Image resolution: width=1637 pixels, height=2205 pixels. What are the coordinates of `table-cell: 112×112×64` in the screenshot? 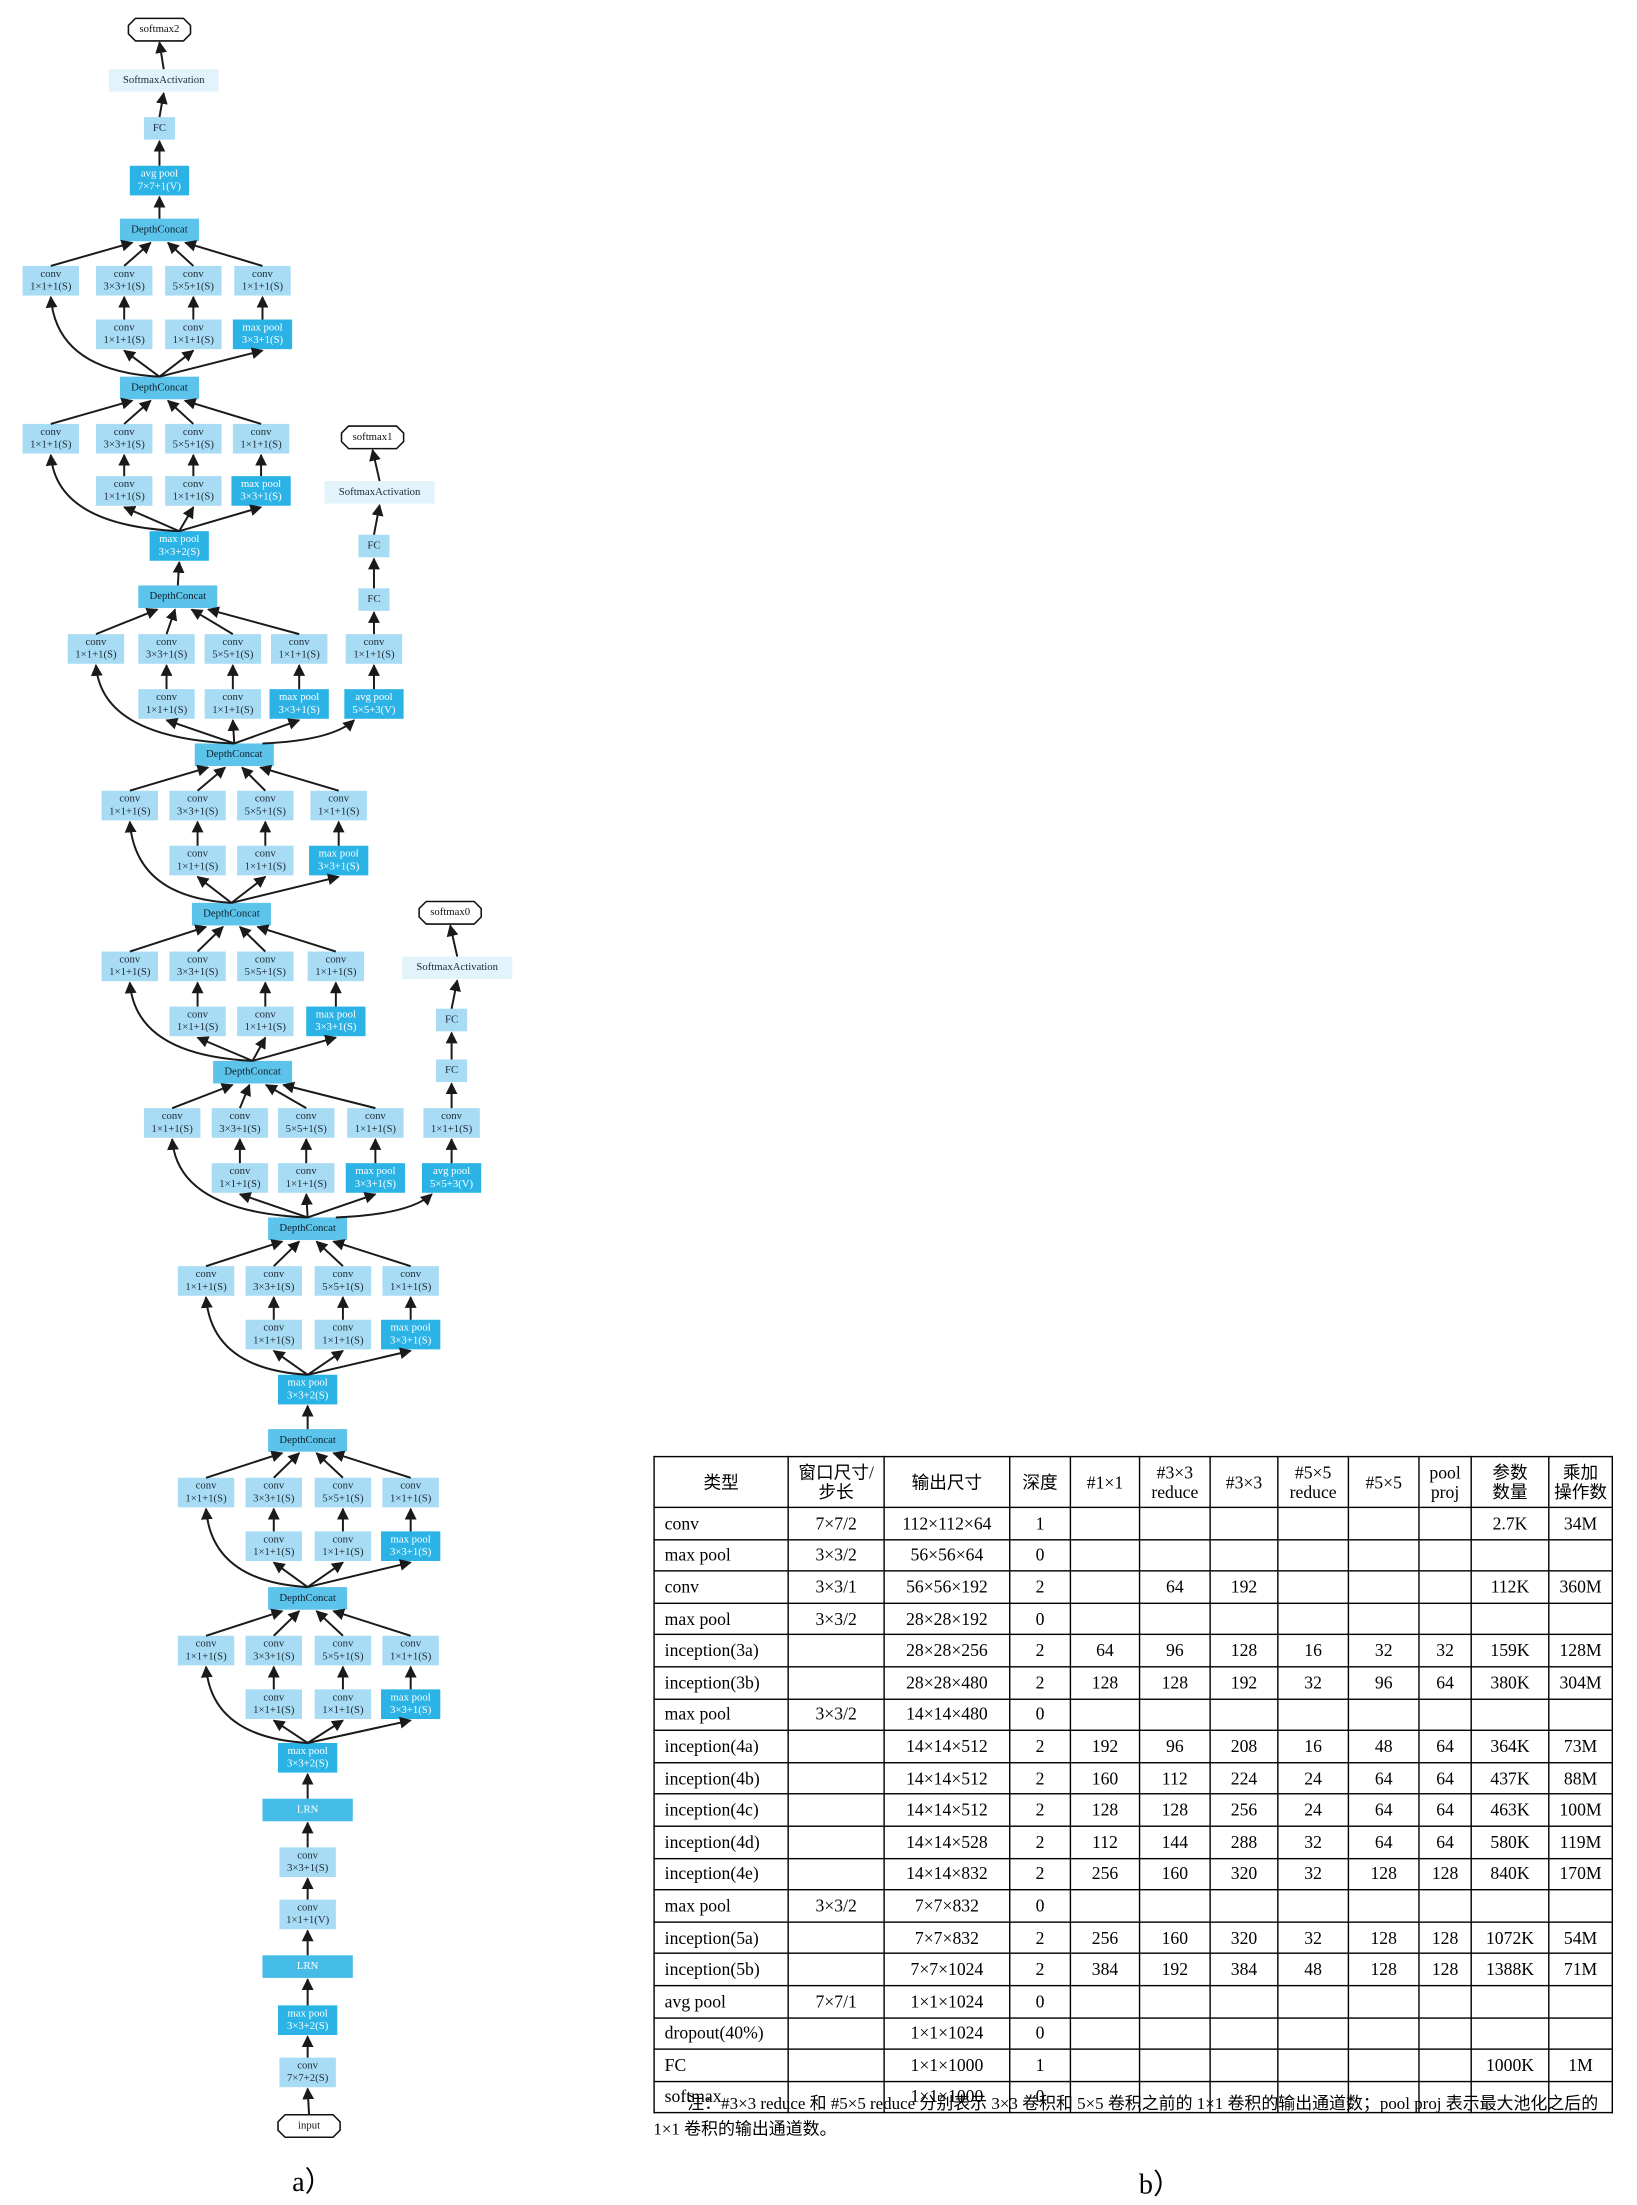 It's located at (947, 1523).